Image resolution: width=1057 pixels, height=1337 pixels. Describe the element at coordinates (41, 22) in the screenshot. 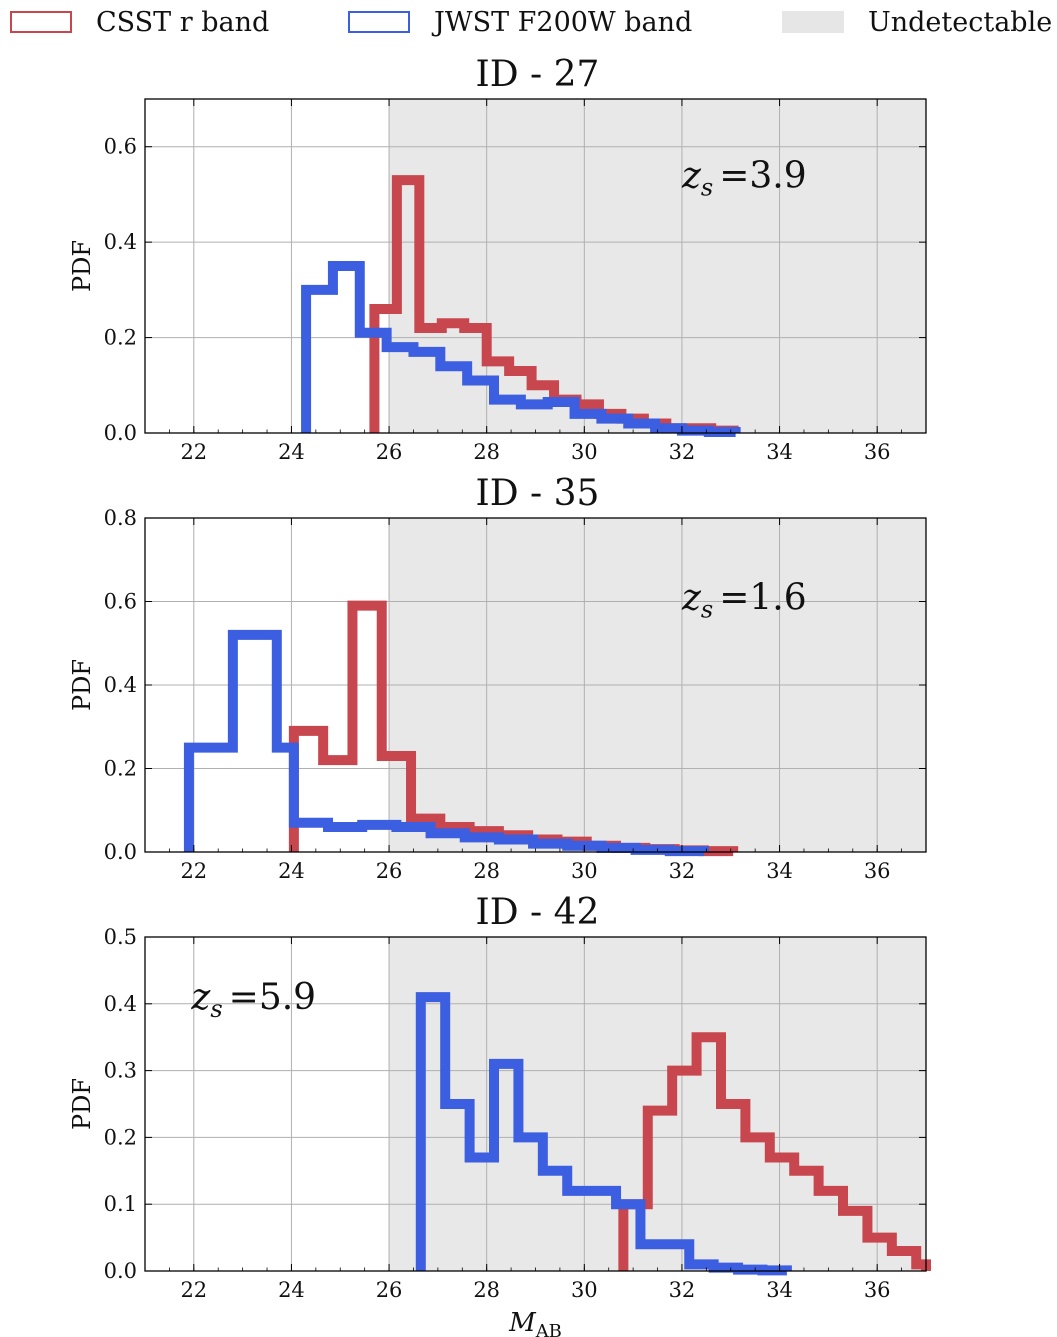

I see `legend-swatch-csst` at that location.